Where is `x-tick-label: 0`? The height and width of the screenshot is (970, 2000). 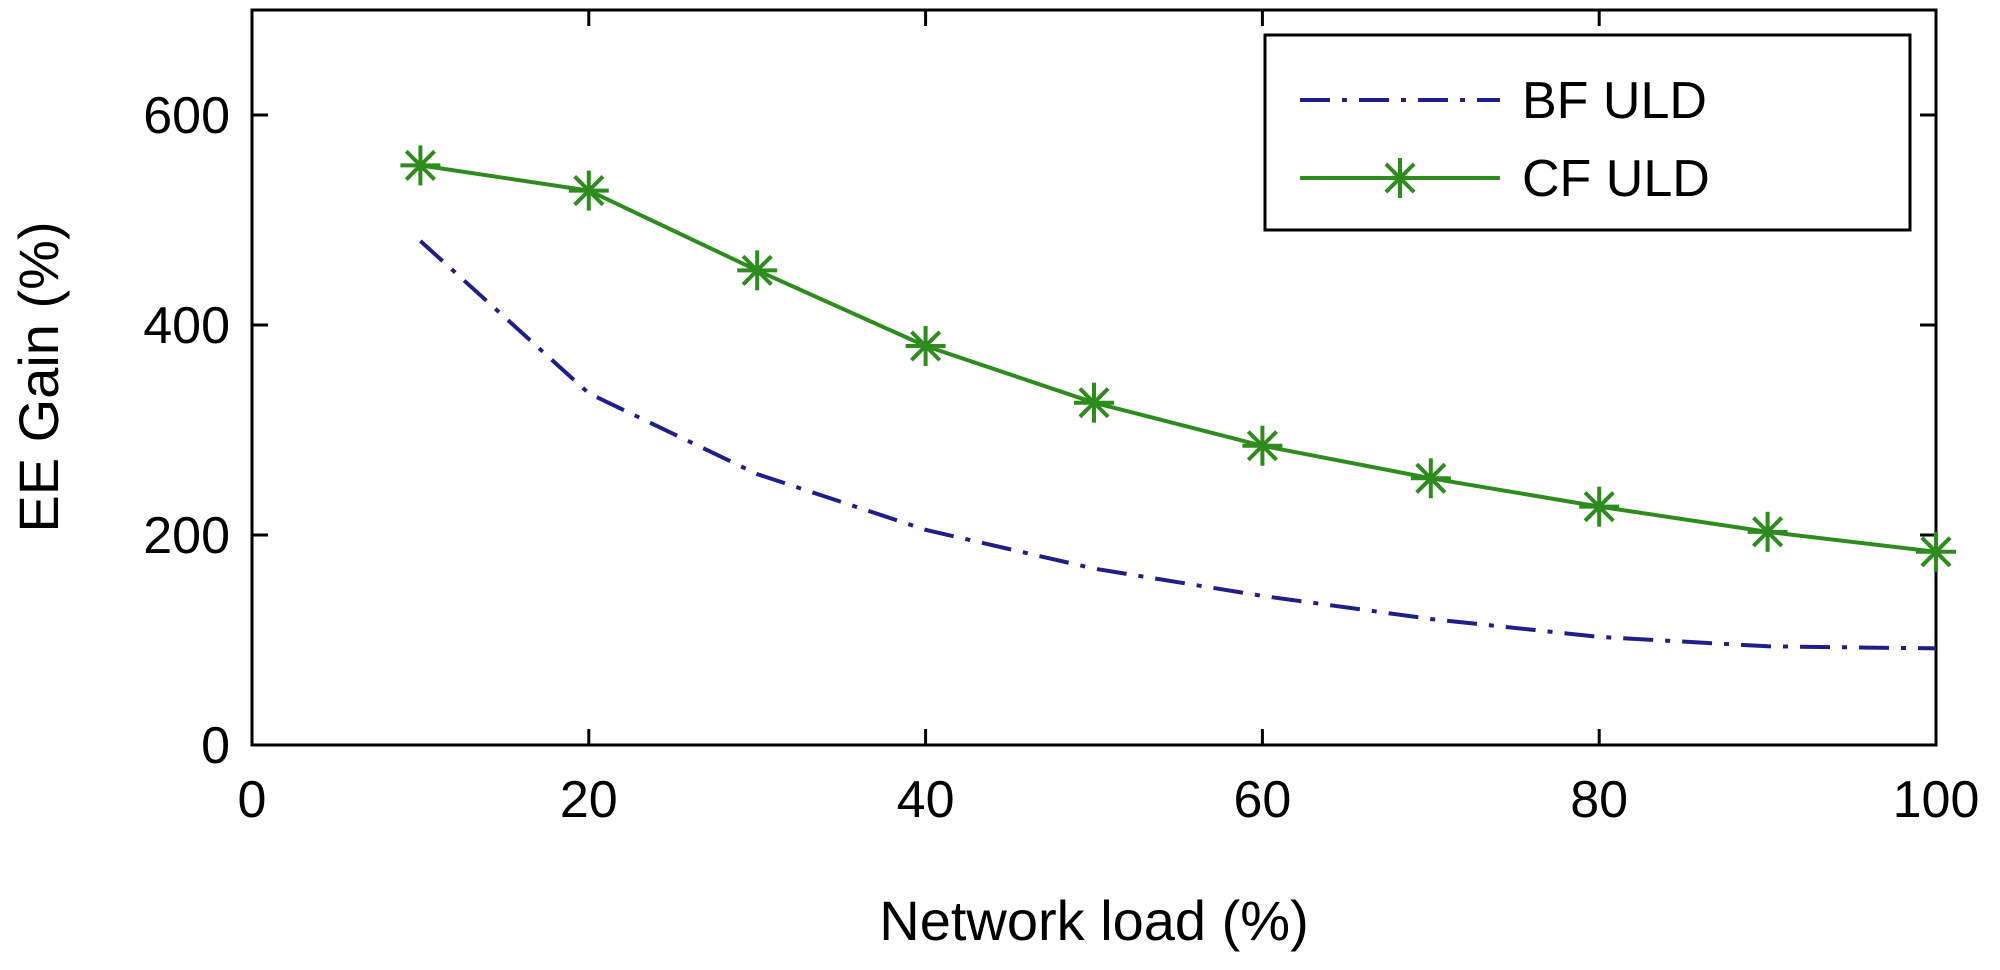 x-tick-label: 0 is located at coordinates (252, 800).